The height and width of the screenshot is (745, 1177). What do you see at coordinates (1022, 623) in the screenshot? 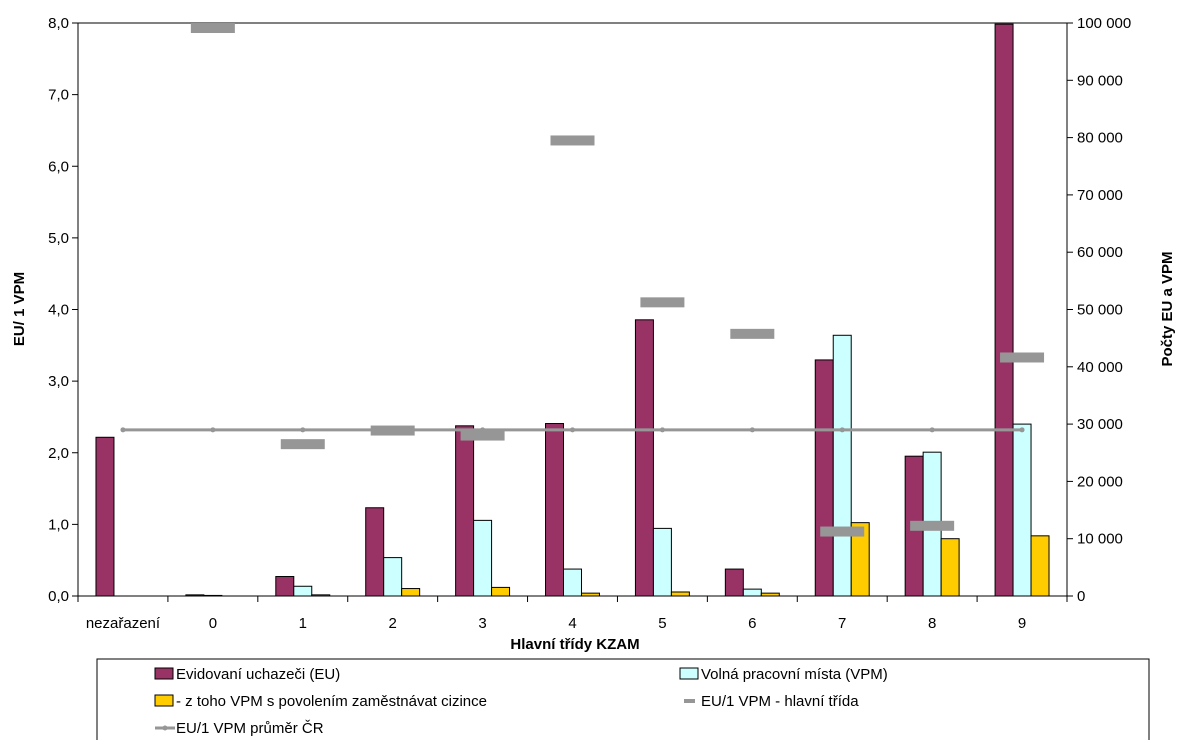
I see `x-tick-label-10: 9` at bounding box center [1022, 623].